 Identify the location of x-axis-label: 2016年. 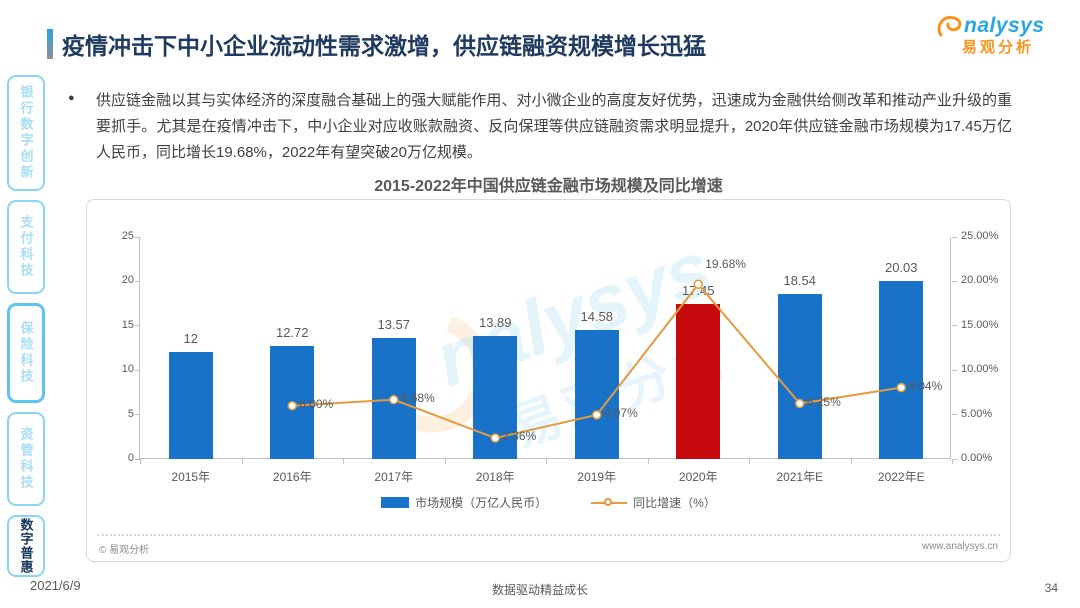
(292, 477).